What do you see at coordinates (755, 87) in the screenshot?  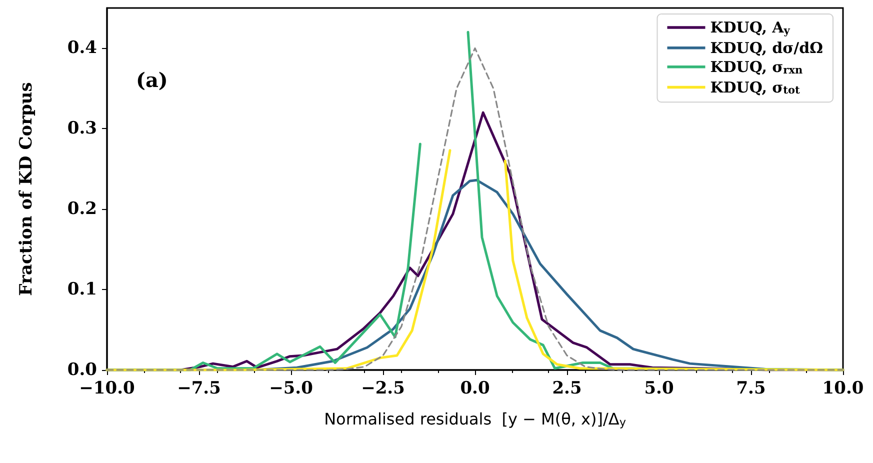 I see `legend-label: KDUQ, σtot` at bounding box center [755, 87].